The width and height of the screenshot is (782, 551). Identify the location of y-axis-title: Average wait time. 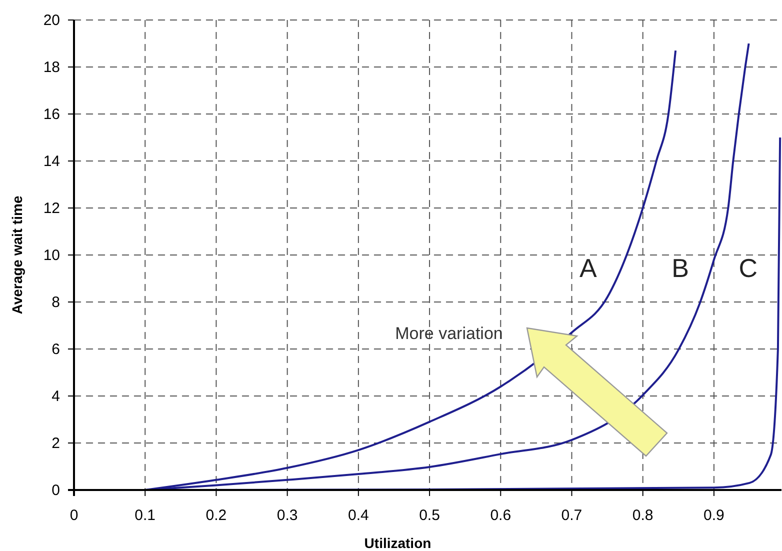
(17, 255).